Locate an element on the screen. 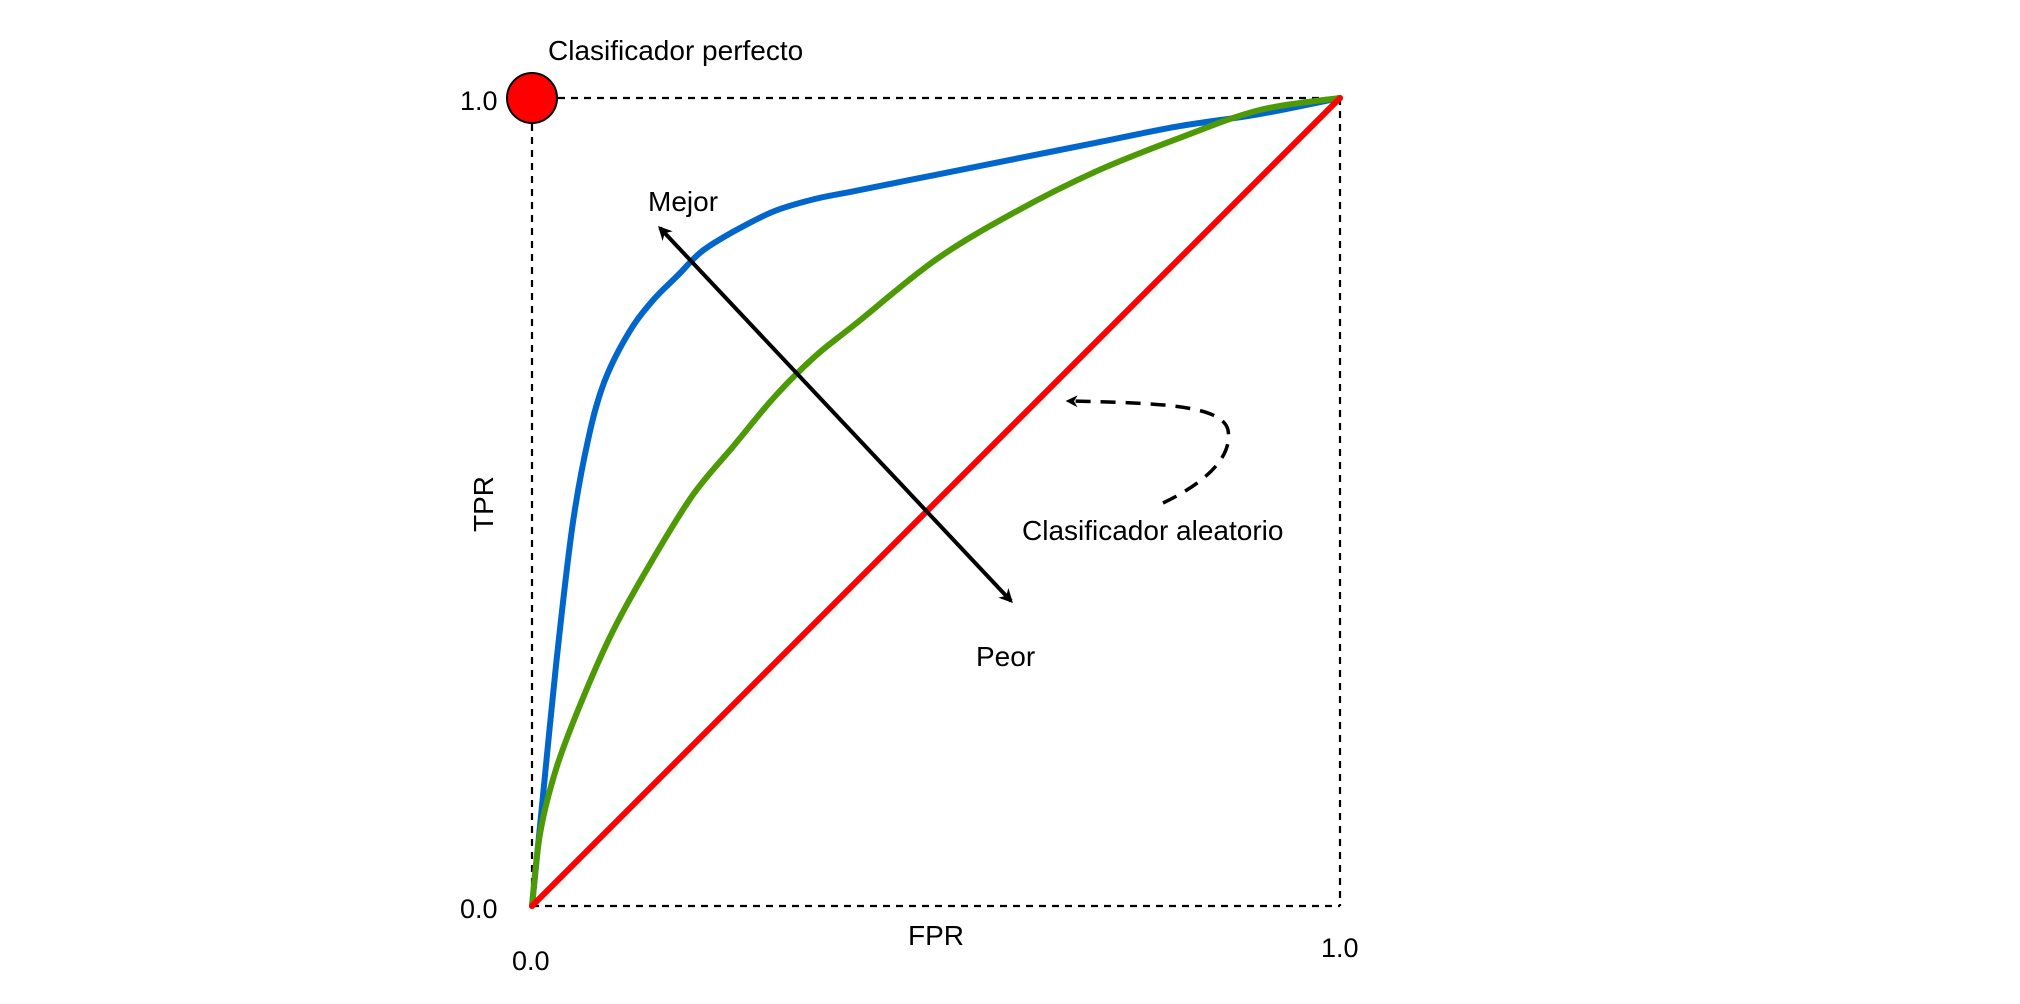  x-axis-label: FPR is located at coordinates (936, 935).